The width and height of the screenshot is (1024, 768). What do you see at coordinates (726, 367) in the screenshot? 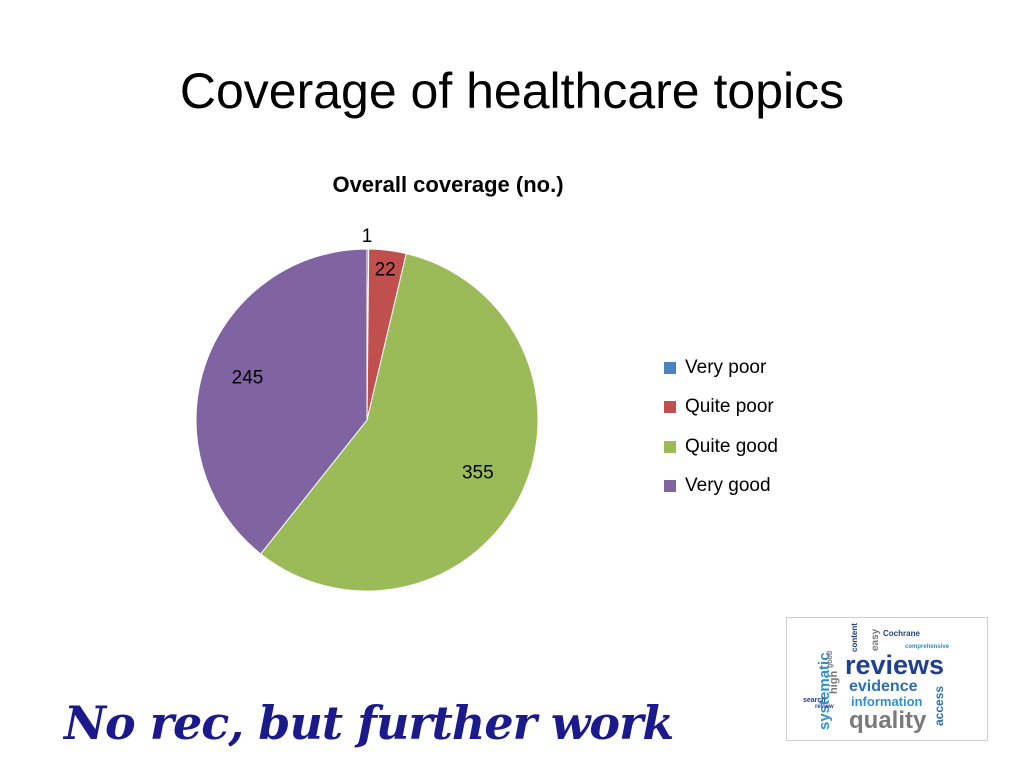
I see `legend-label: Very poor` at bounding box center [726, 367].